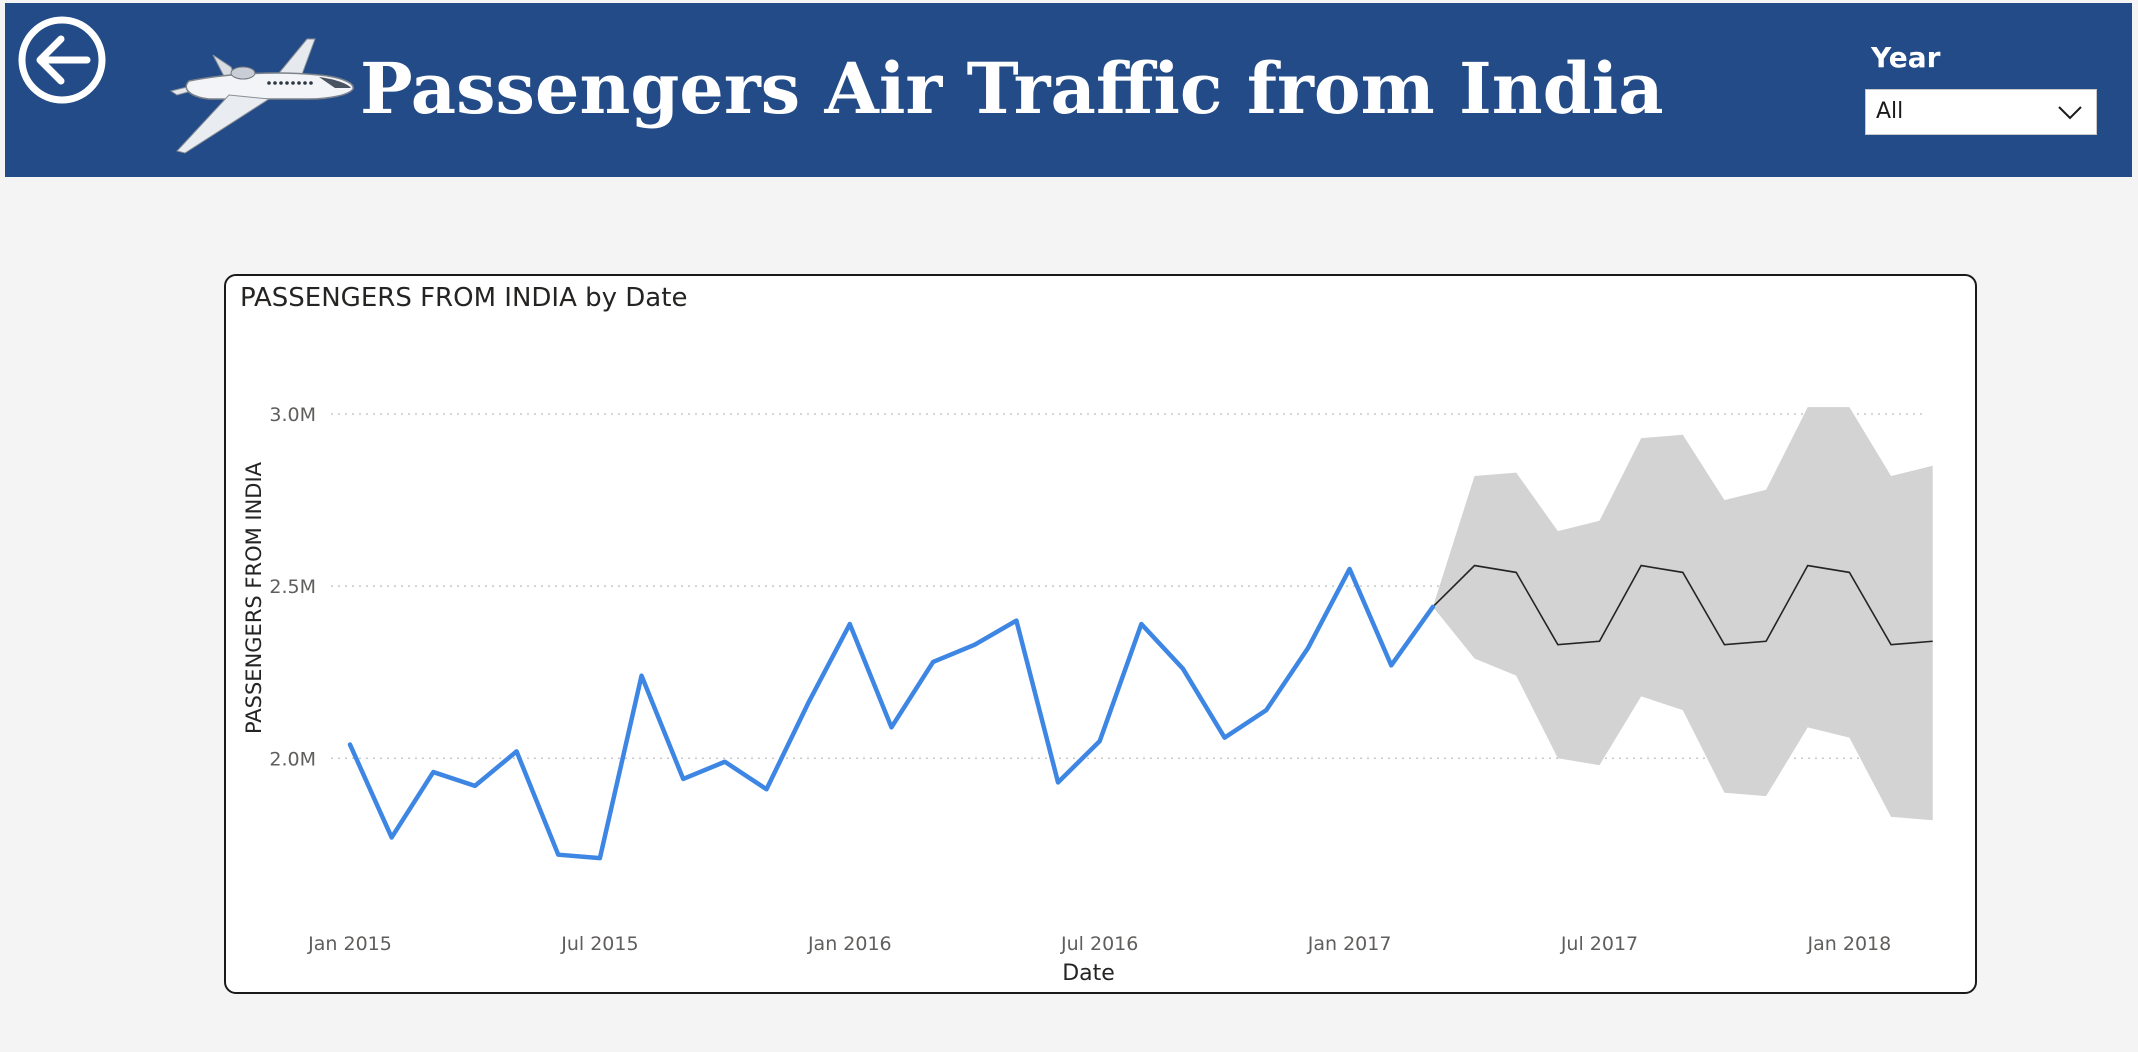 Image resolution: width=2138 pixels, height=1052 pixels. What do you see at coordinates (1088, 973) in the screenshot?
I see `x-axis-title: Date` at bounding box center [1088, 973].